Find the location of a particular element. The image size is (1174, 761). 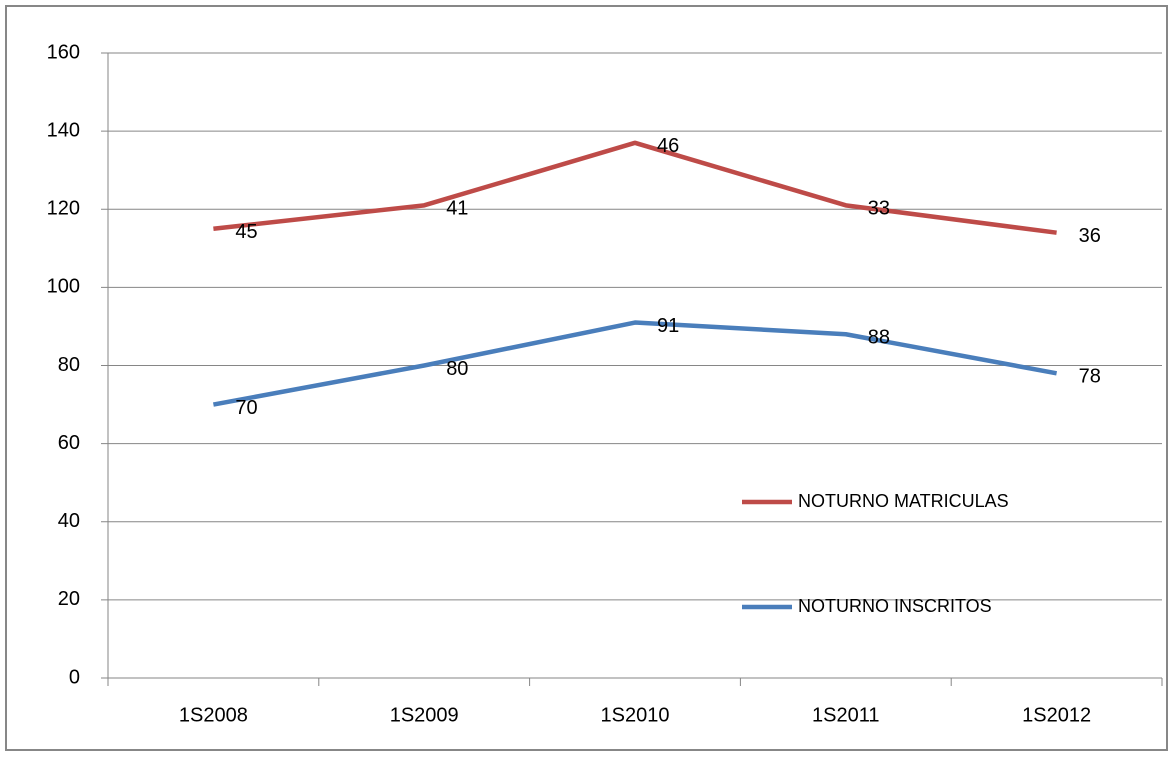

x-tick-label: 1S2008 is located at coordinates (213, 715).